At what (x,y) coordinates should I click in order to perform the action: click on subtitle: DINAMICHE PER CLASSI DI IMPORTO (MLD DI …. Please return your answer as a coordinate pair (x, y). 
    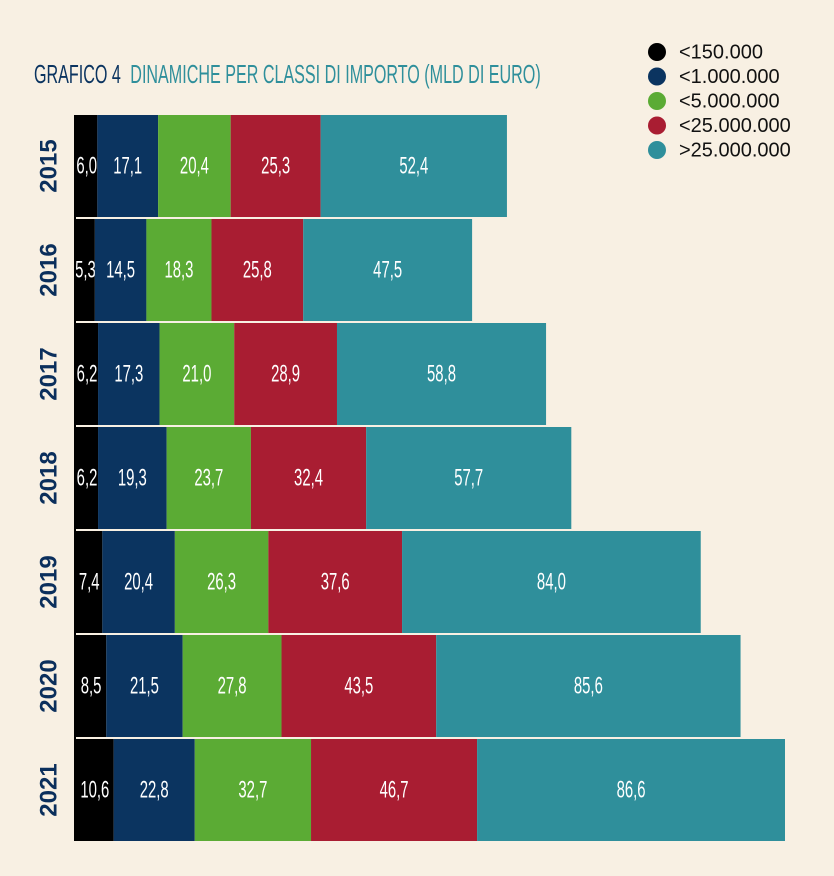
    Looking at the image, I should click on (335, 74).